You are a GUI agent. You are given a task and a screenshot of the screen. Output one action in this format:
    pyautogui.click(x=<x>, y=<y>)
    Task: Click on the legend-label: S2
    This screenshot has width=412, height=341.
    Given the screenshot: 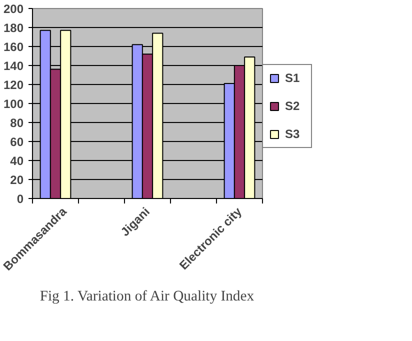 What is the action you would take?
    pyautogui.click(x=293, y=106)
    